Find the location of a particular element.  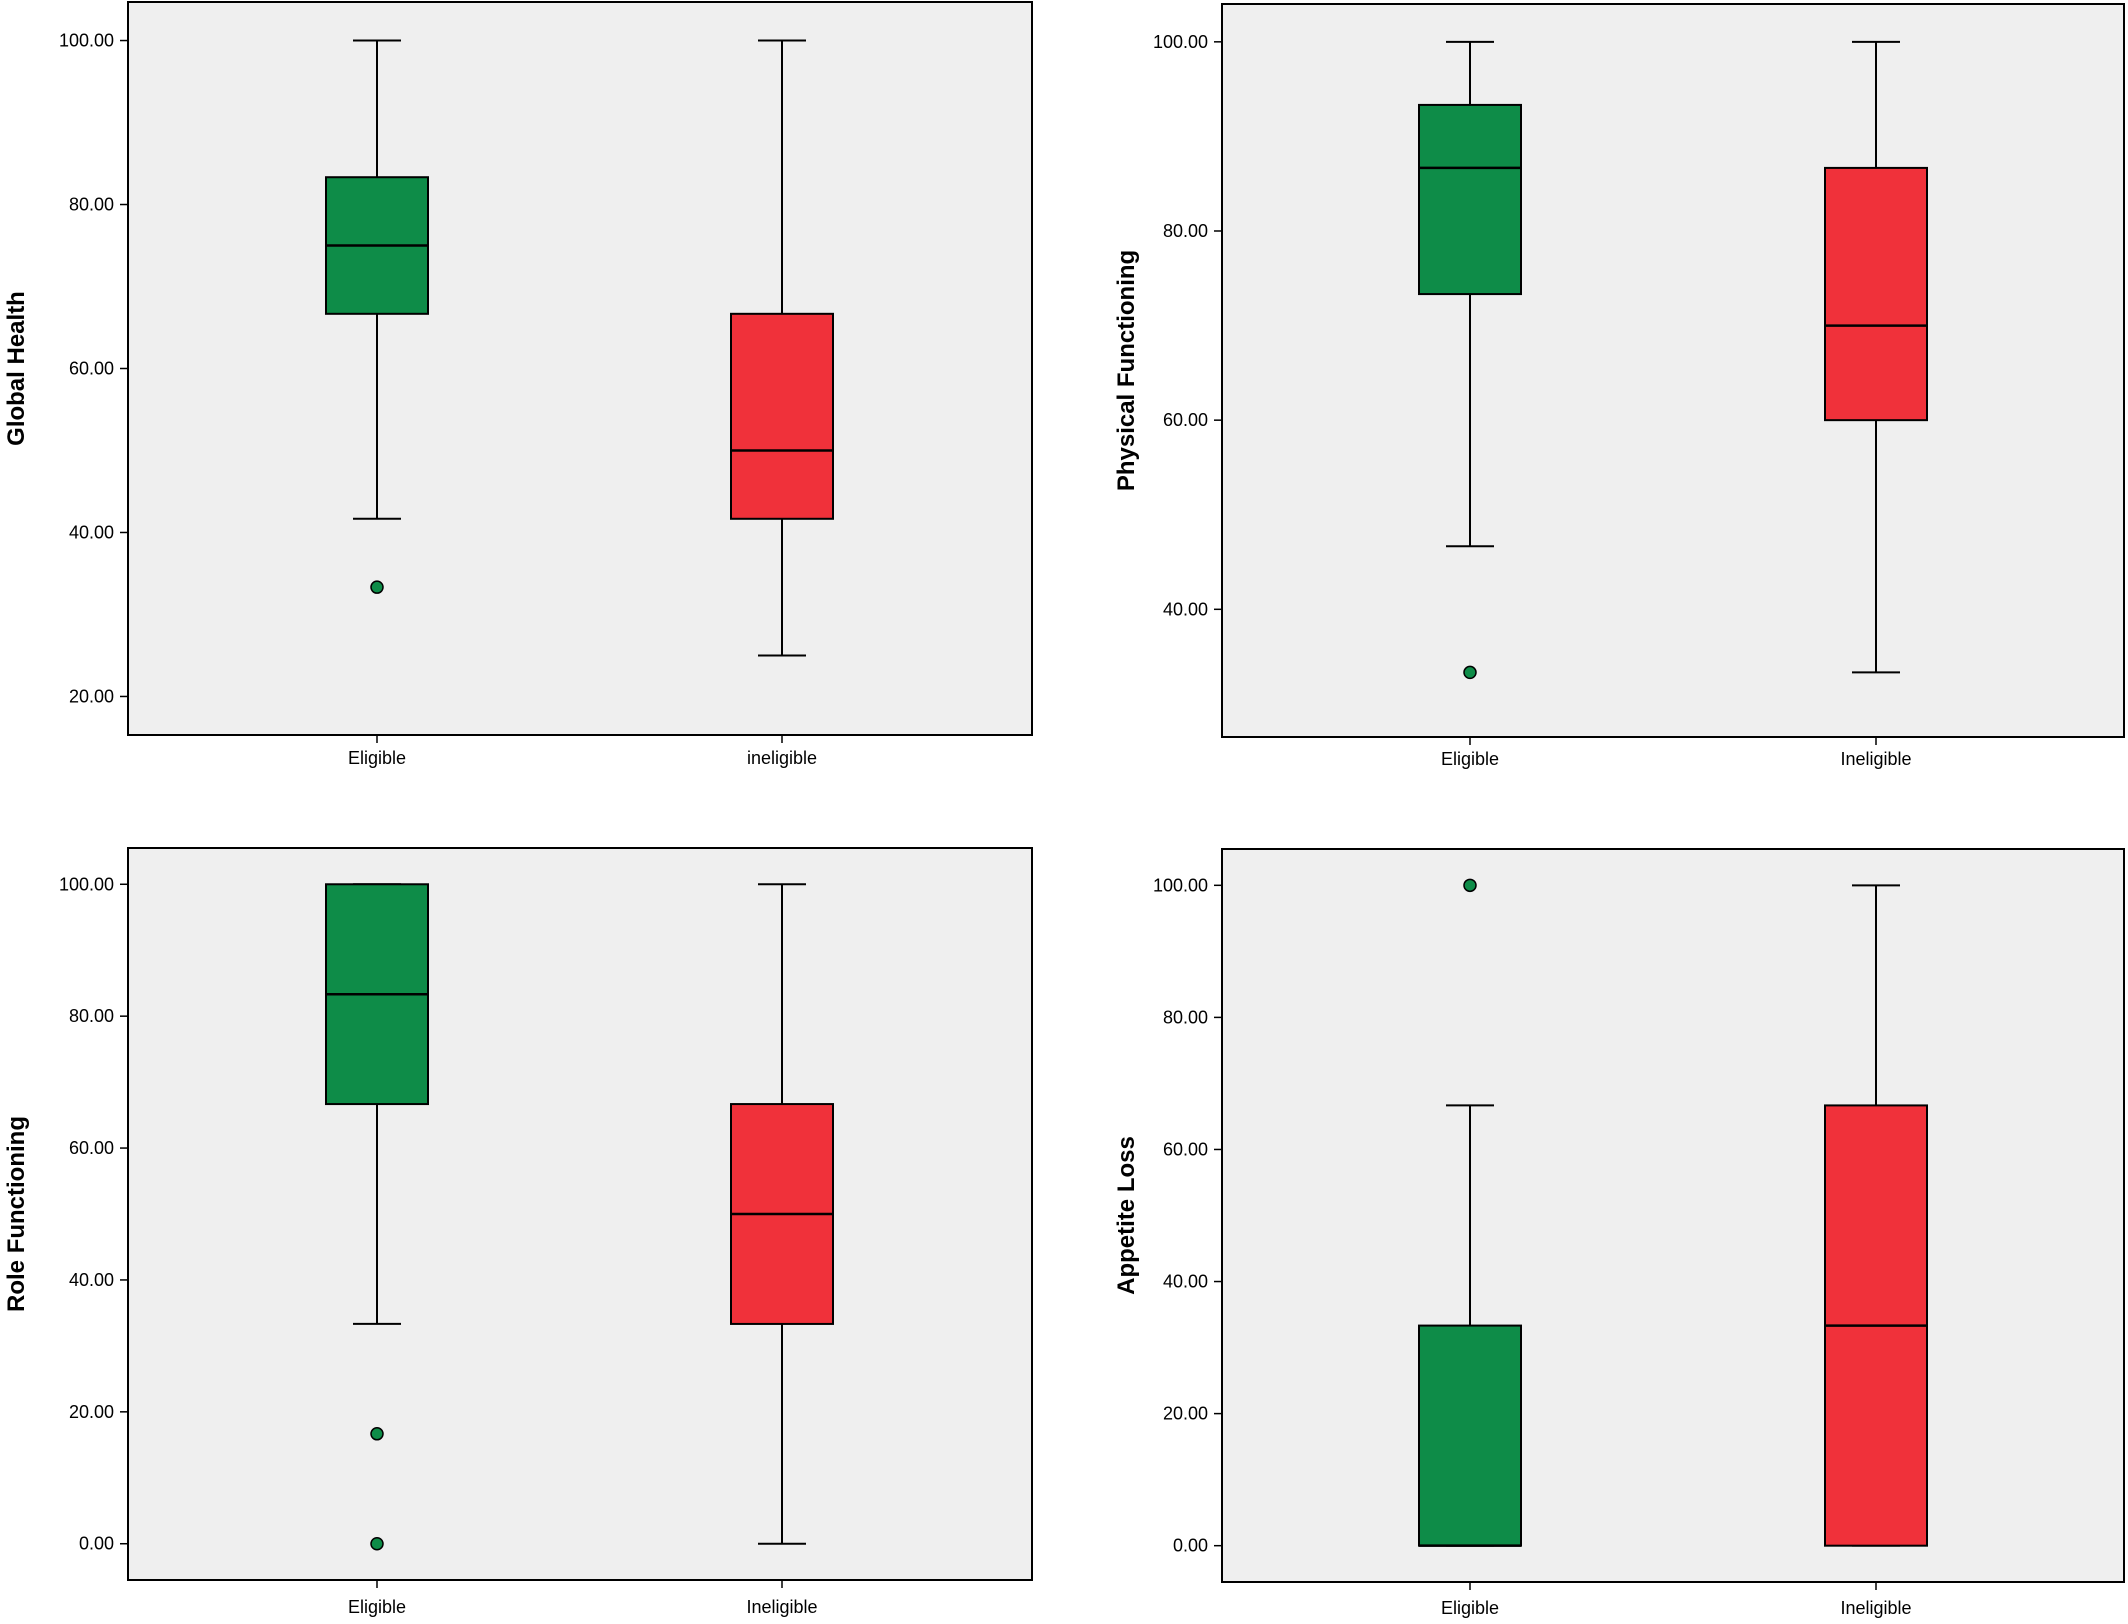

box-ineligible: ineligible is located at coordinates (782, 403).